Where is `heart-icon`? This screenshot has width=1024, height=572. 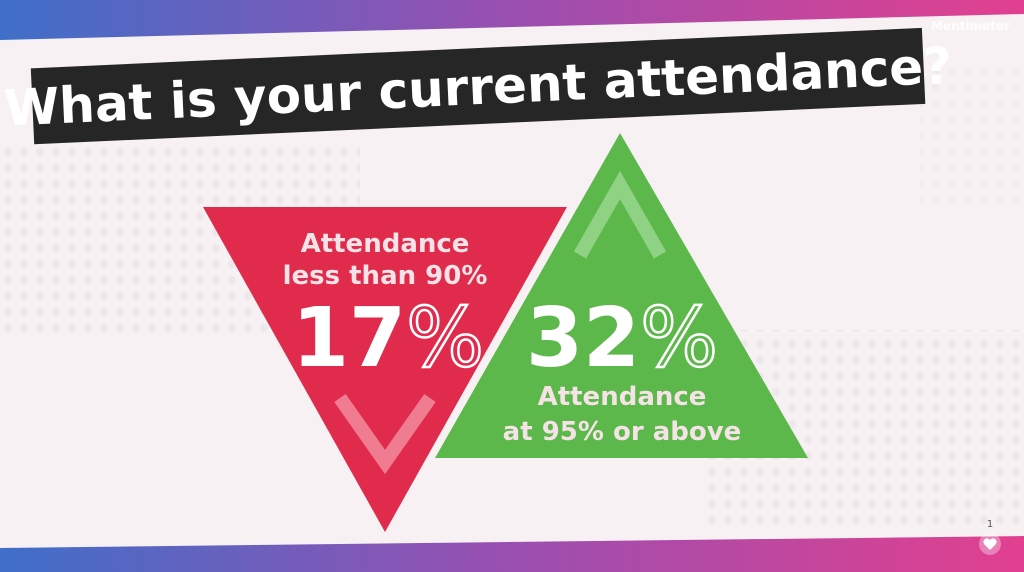
heart-icon is located at coordinates (990, 544).